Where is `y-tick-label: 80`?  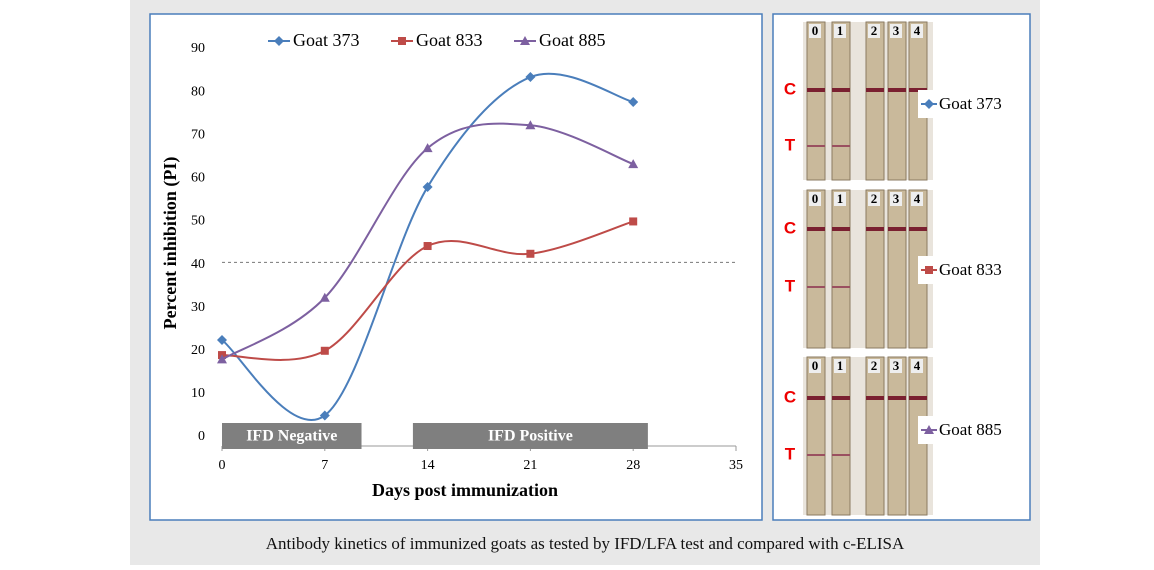
y-tick-label: 80 is located at coordinates (198, 91).